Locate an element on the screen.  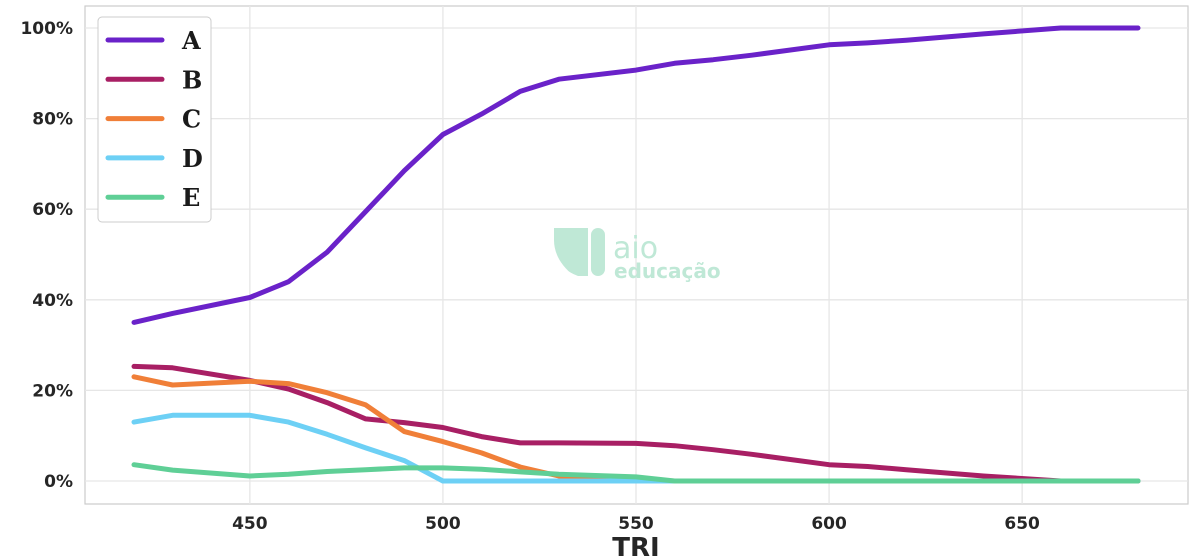
y-tick-label: 20% is located at coordinates (52, 391).